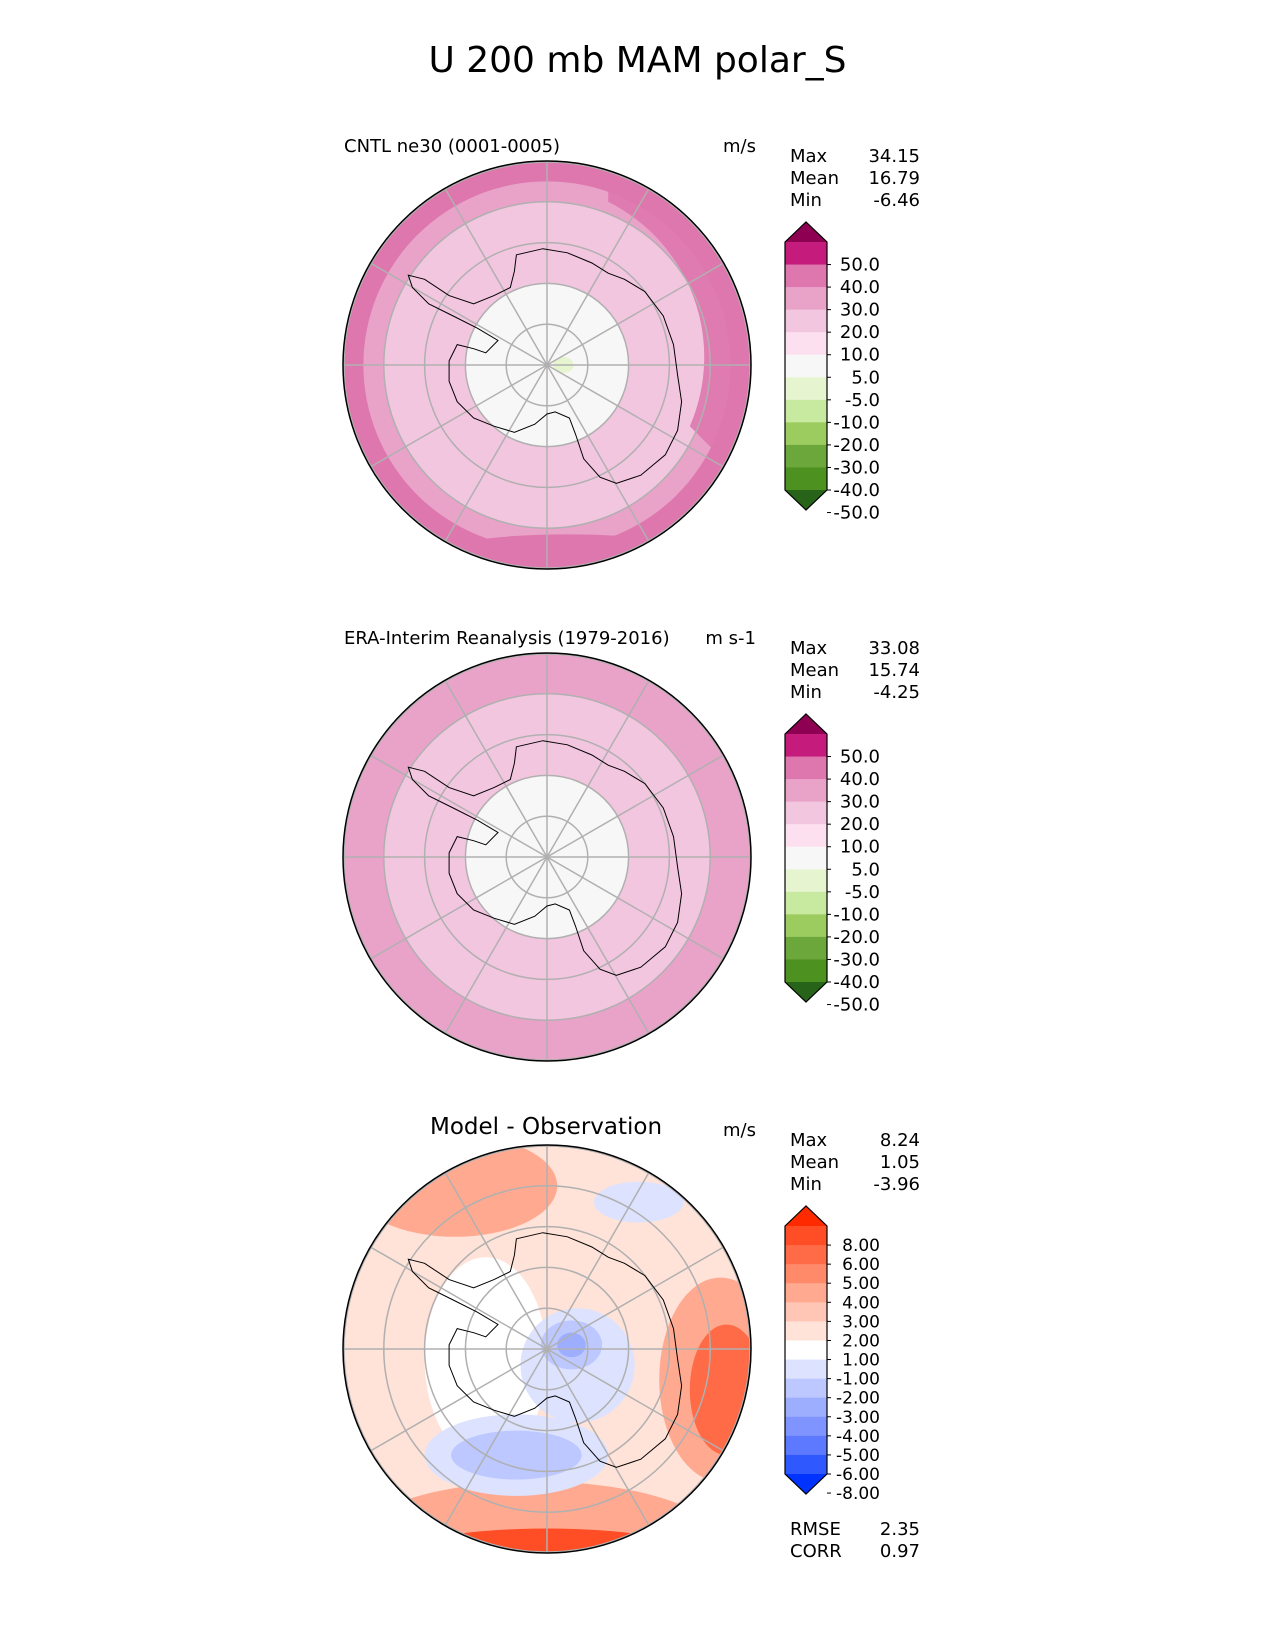 The width and height of the screenshot is (1275, 1650). I want to click on colorbar-tick-label: -2.00, so click(858, 1399).